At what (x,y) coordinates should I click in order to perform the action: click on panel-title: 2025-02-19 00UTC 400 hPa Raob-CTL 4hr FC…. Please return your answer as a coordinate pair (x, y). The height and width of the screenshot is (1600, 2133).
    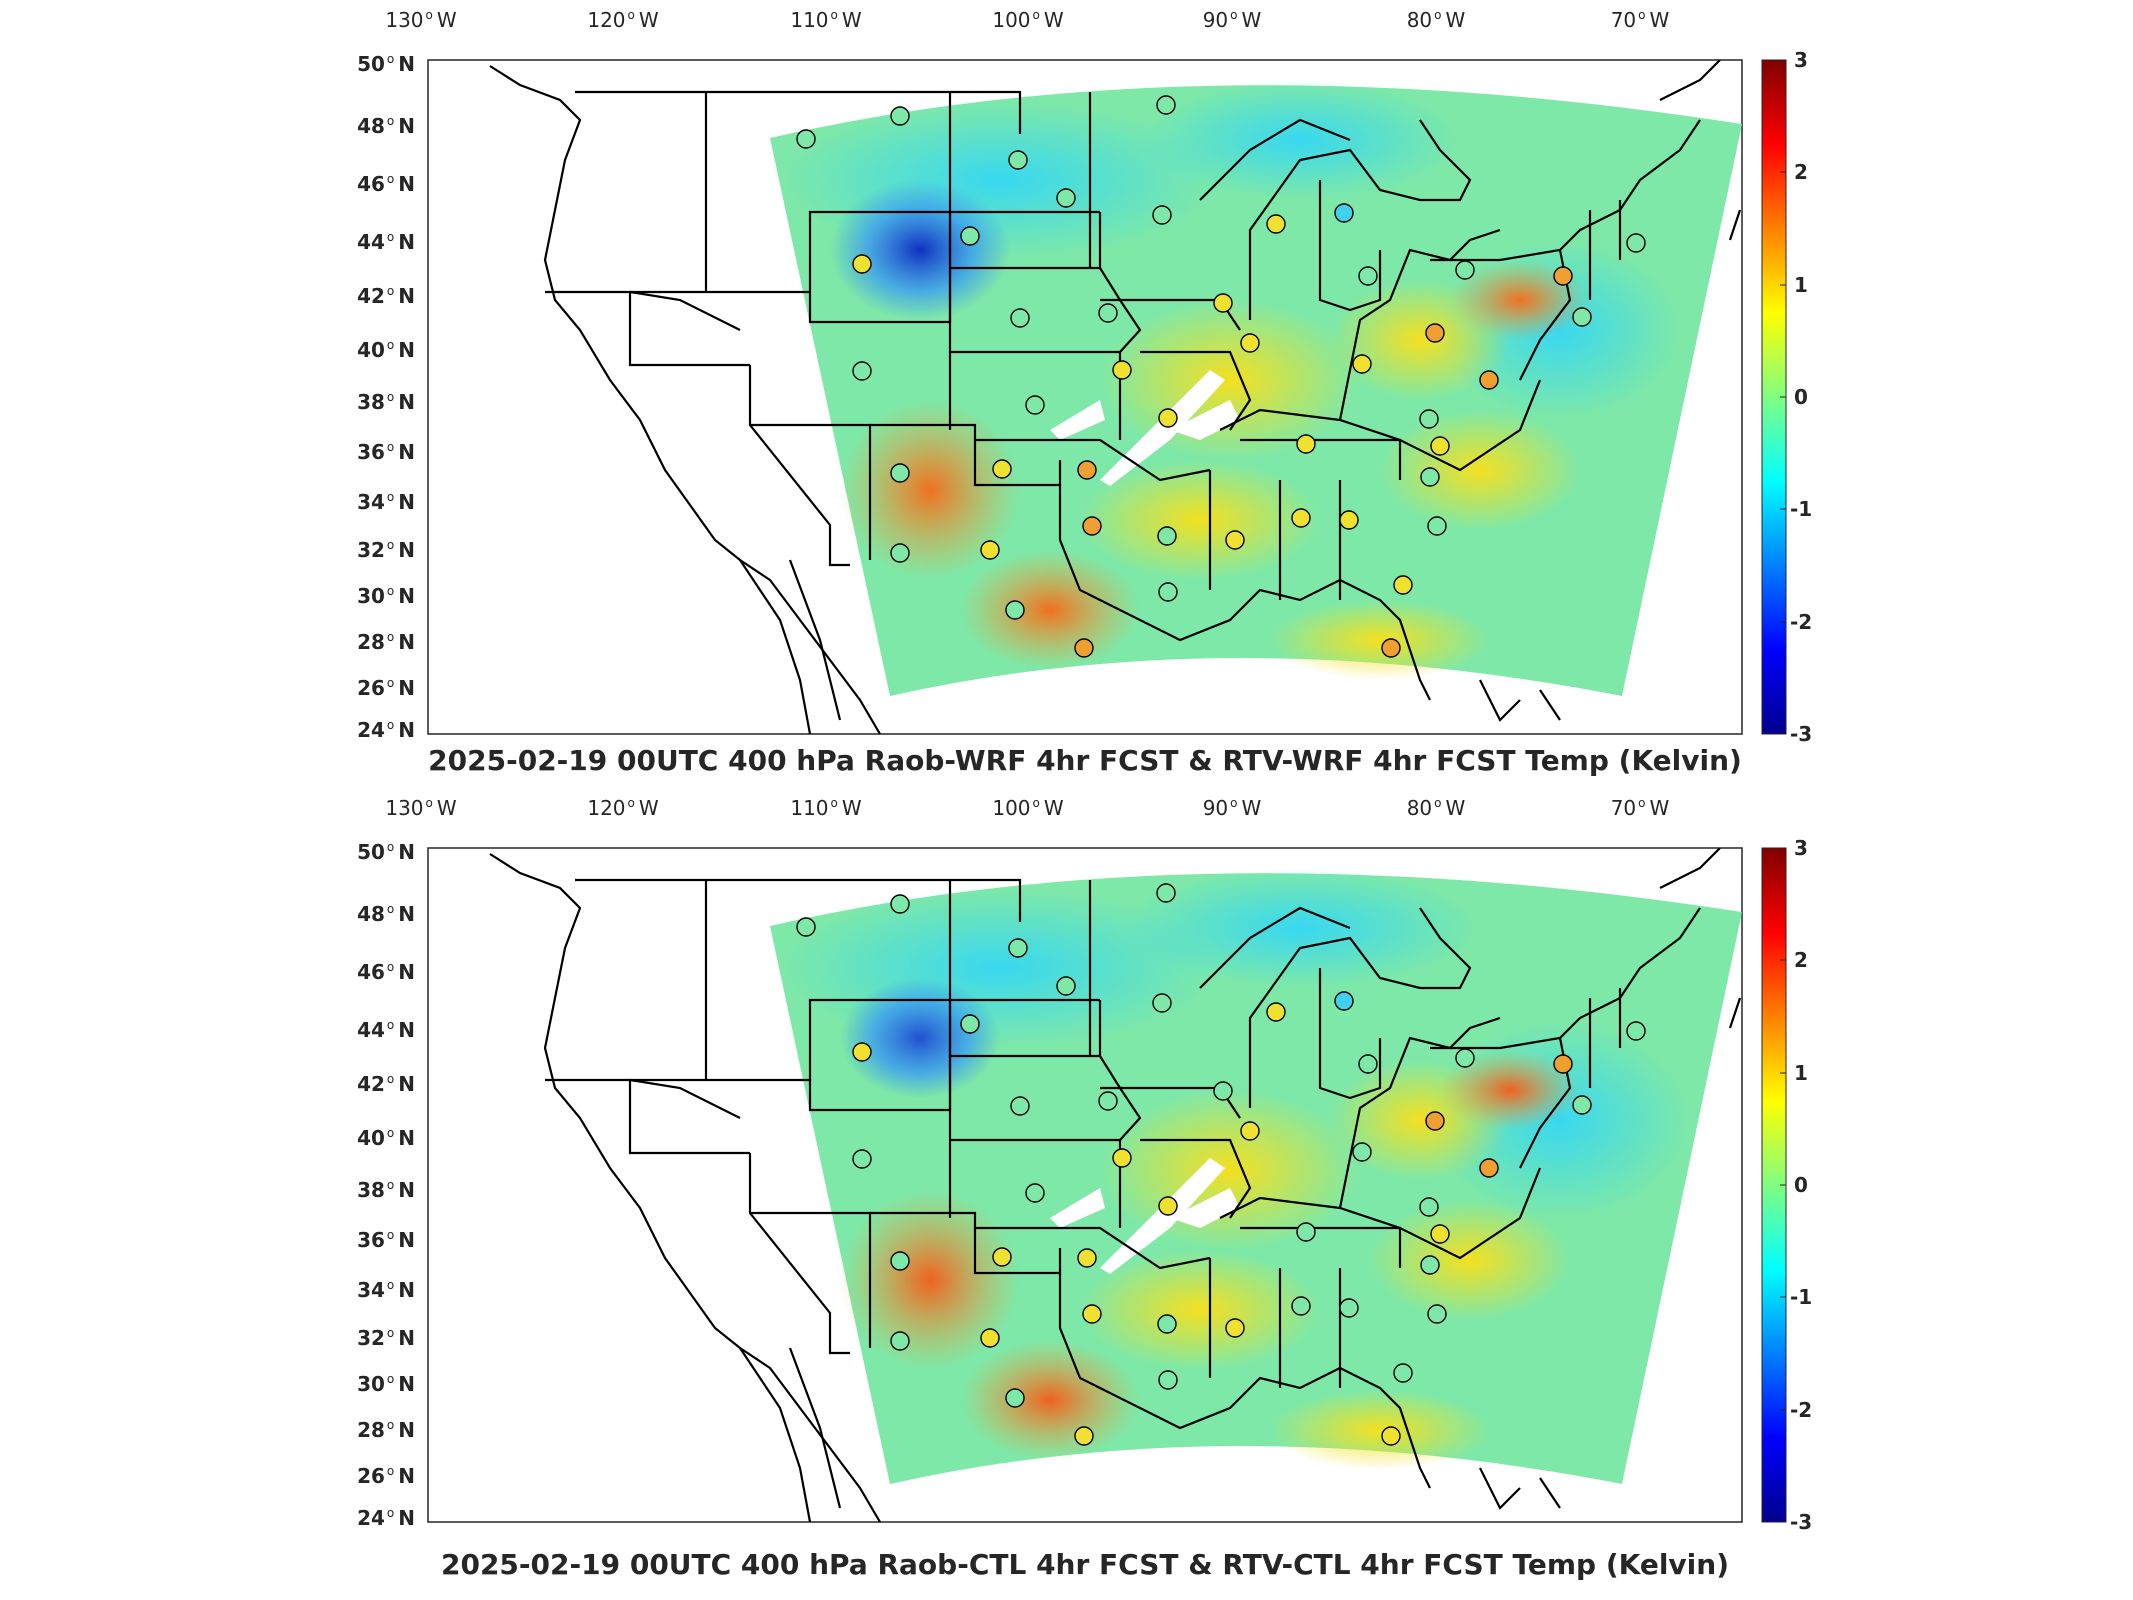
    Looking at the image, I should click on (1084, 1564).